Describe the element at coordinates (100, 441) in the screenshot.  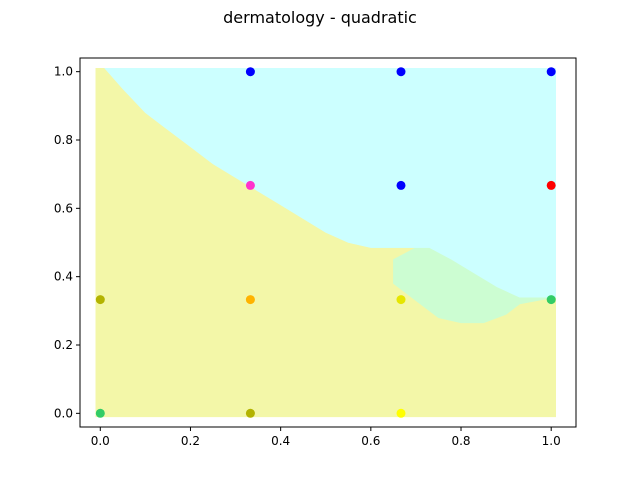
I see `x-tick-label: 0.0` at that location.